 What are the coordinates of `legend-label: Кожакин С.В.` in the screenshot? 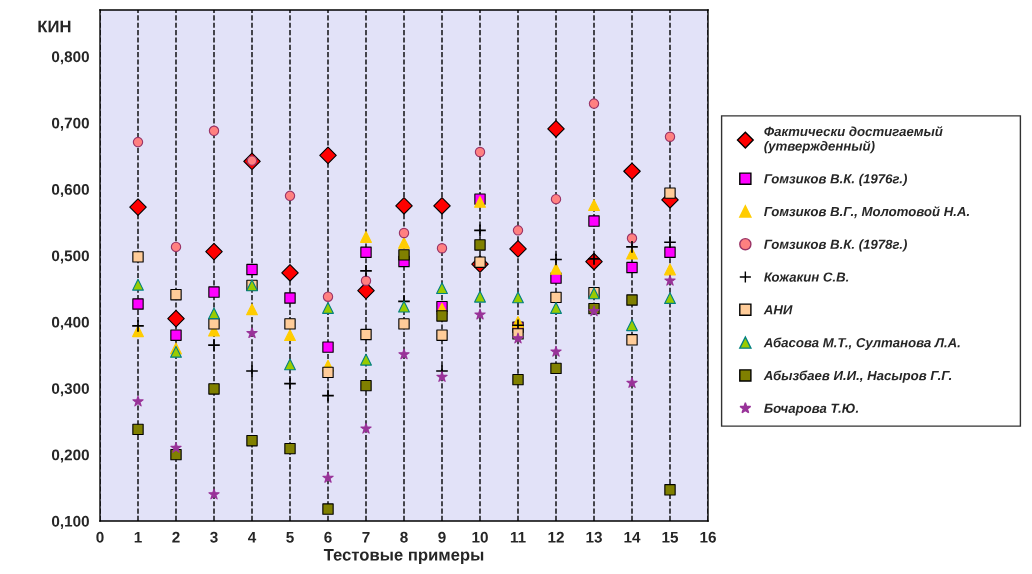 It's located at (806, 277).